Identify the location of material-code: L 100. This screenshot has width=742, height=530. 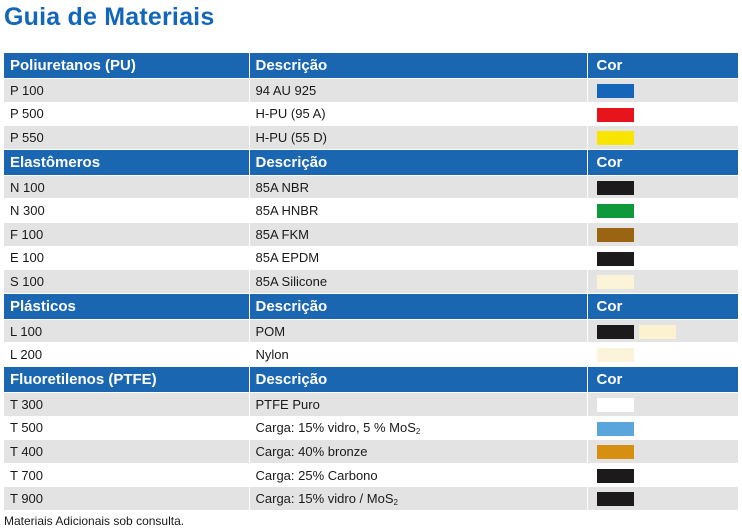
(127, 331).